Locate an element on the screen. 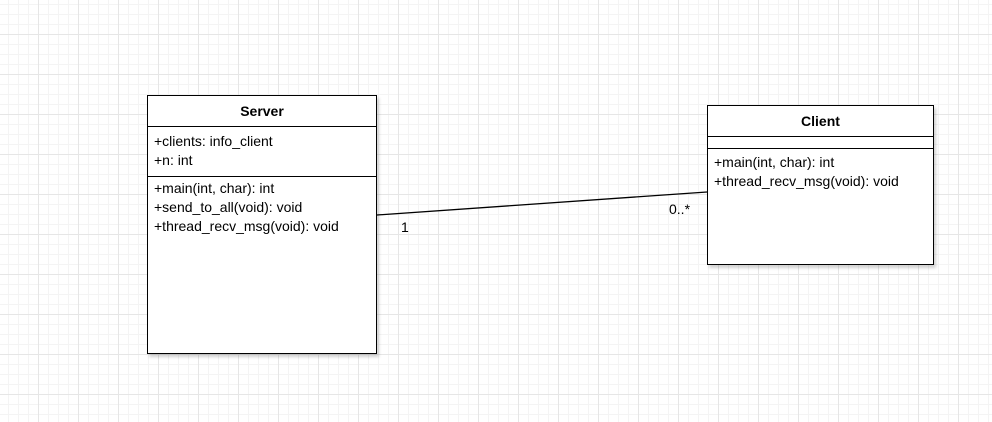 This screenshot has height=422, width=992. server-multiplicity-label: 1 is located at coordinates (405, 227).